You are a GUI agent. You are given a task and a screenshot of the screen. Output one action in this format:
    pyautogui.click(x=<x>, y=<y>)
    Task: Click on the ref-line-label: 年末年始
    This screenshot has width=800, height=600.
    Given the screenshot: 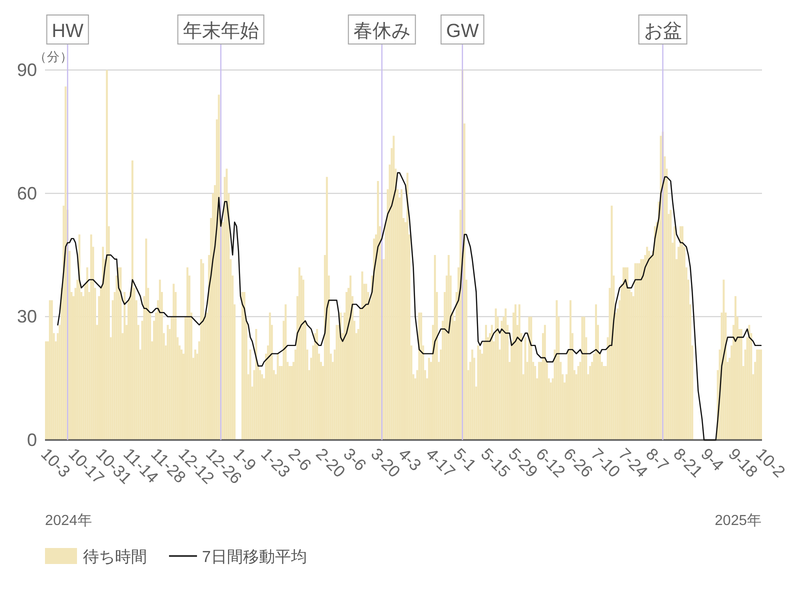 What is the action you would take?
    pyautogui.click(x=220, y=31)
    